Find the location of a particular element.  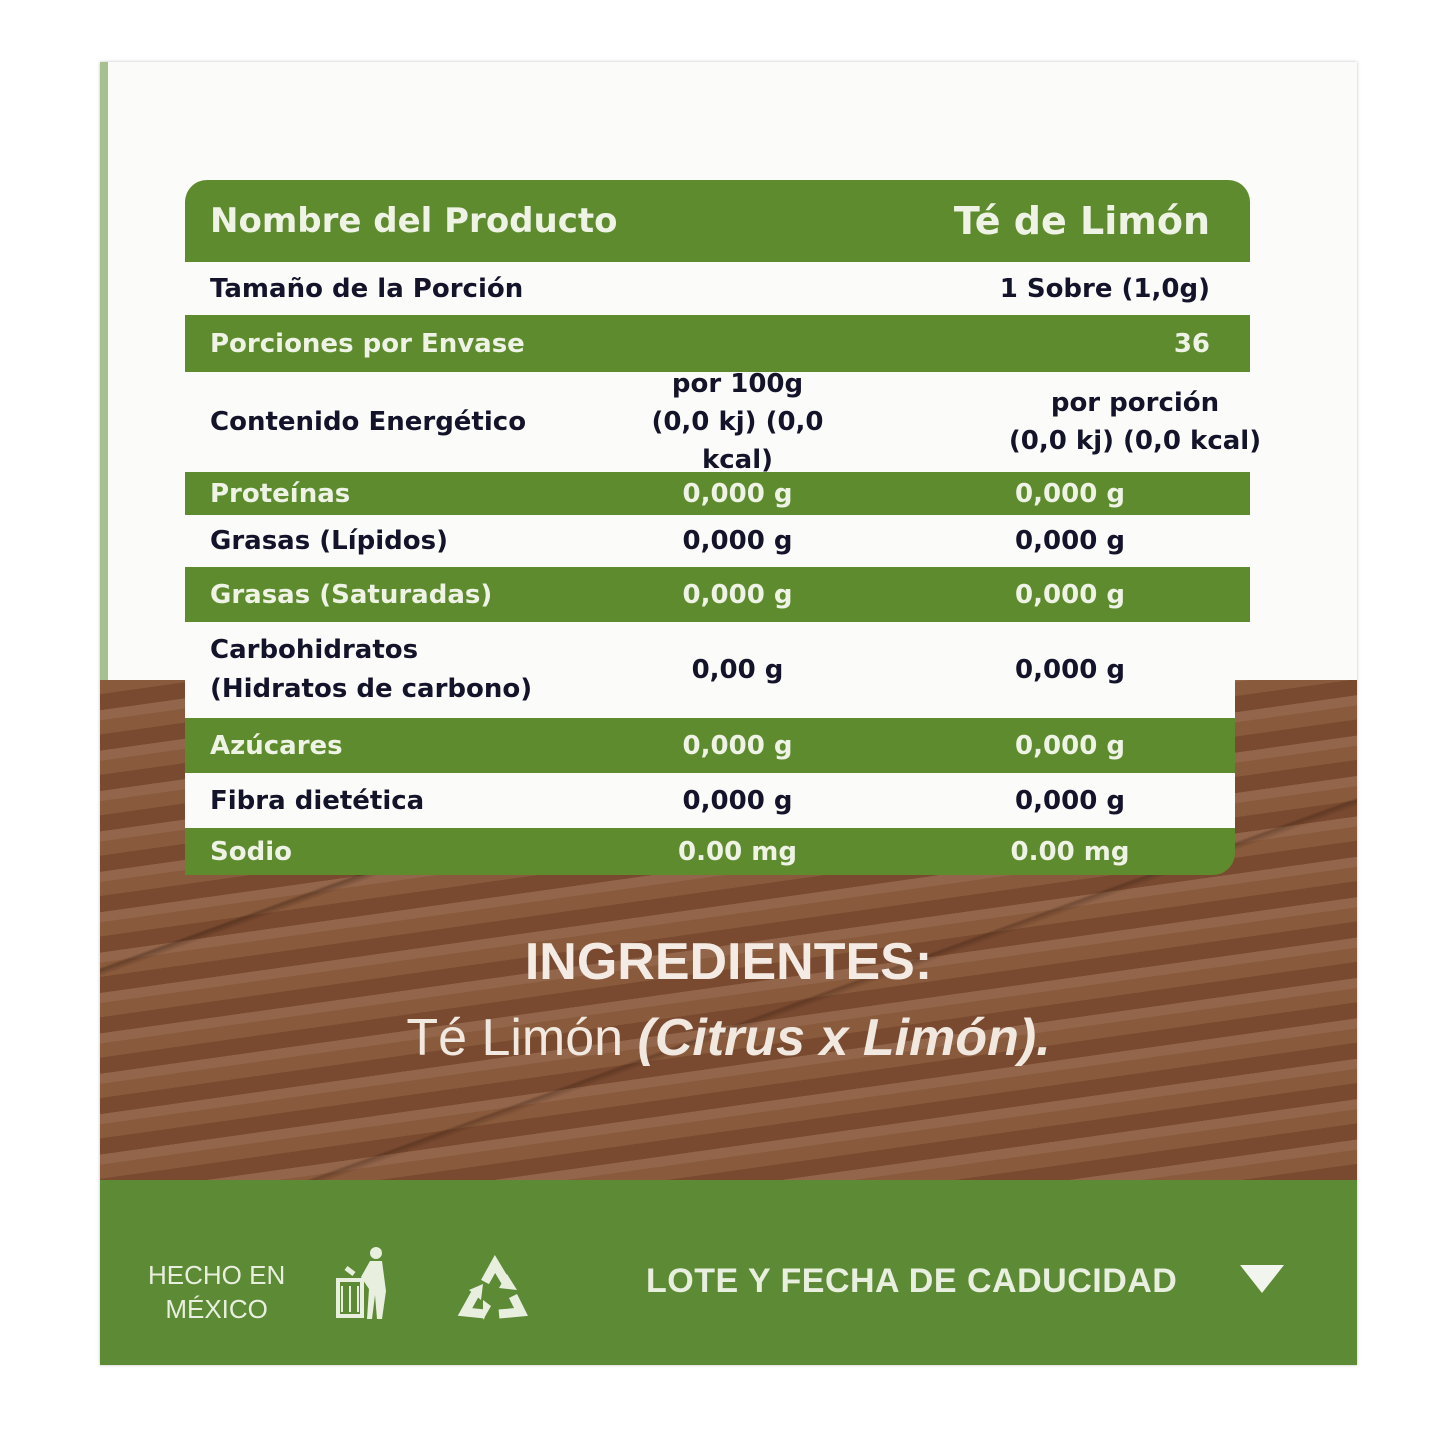

footer-band is located at coordinates (728, 1272).